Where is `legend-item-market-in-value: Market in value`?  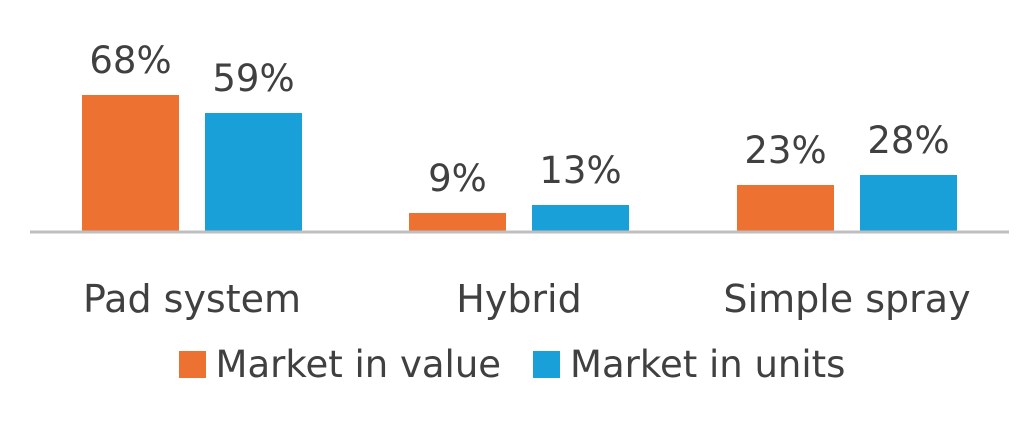 legend-item-market-in-value: Market in value is located at coordinates (340, 364).